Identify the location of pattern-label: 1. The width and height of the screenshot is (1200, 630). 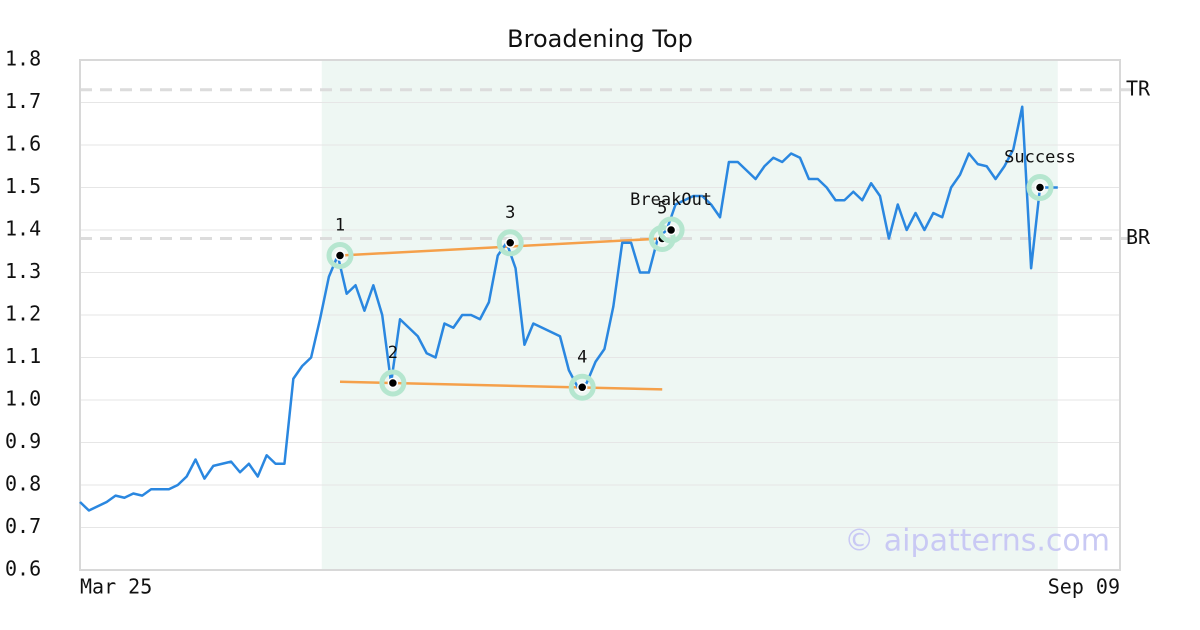
(340, 226).